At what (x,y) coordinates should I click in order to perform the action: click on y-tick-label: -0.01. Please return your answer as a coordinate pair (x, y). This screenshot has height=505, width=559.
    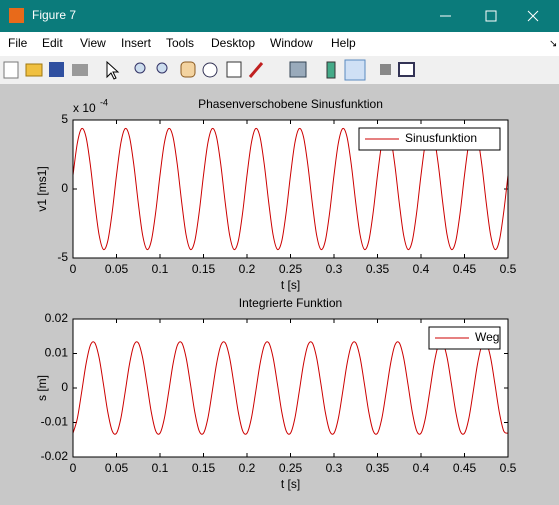
    Looking at the image, I should click on (55, 422).